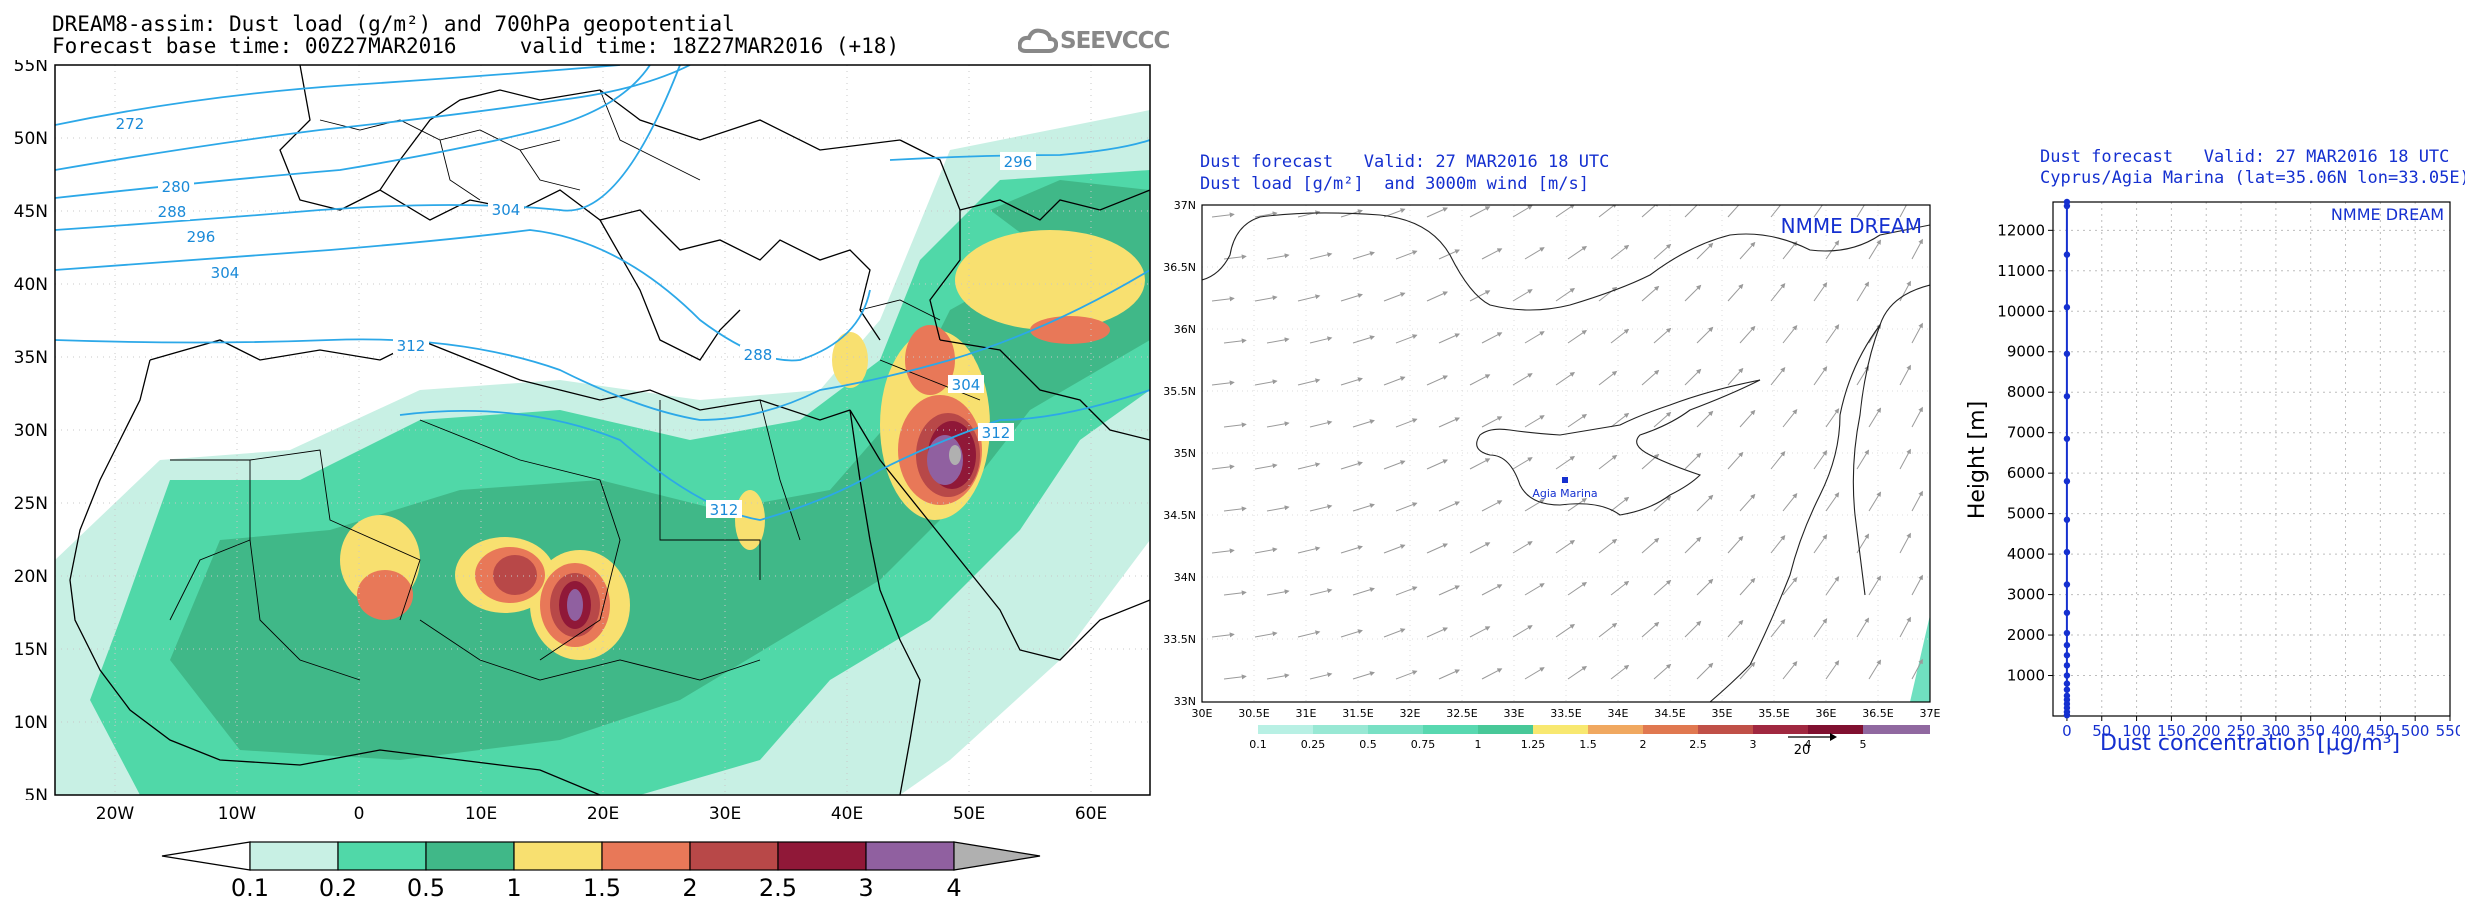 The image size is (2465, 907). Describe the element at coordinates (1185, 453) in the screenshot. I see `lat-label: 35N` at that location.